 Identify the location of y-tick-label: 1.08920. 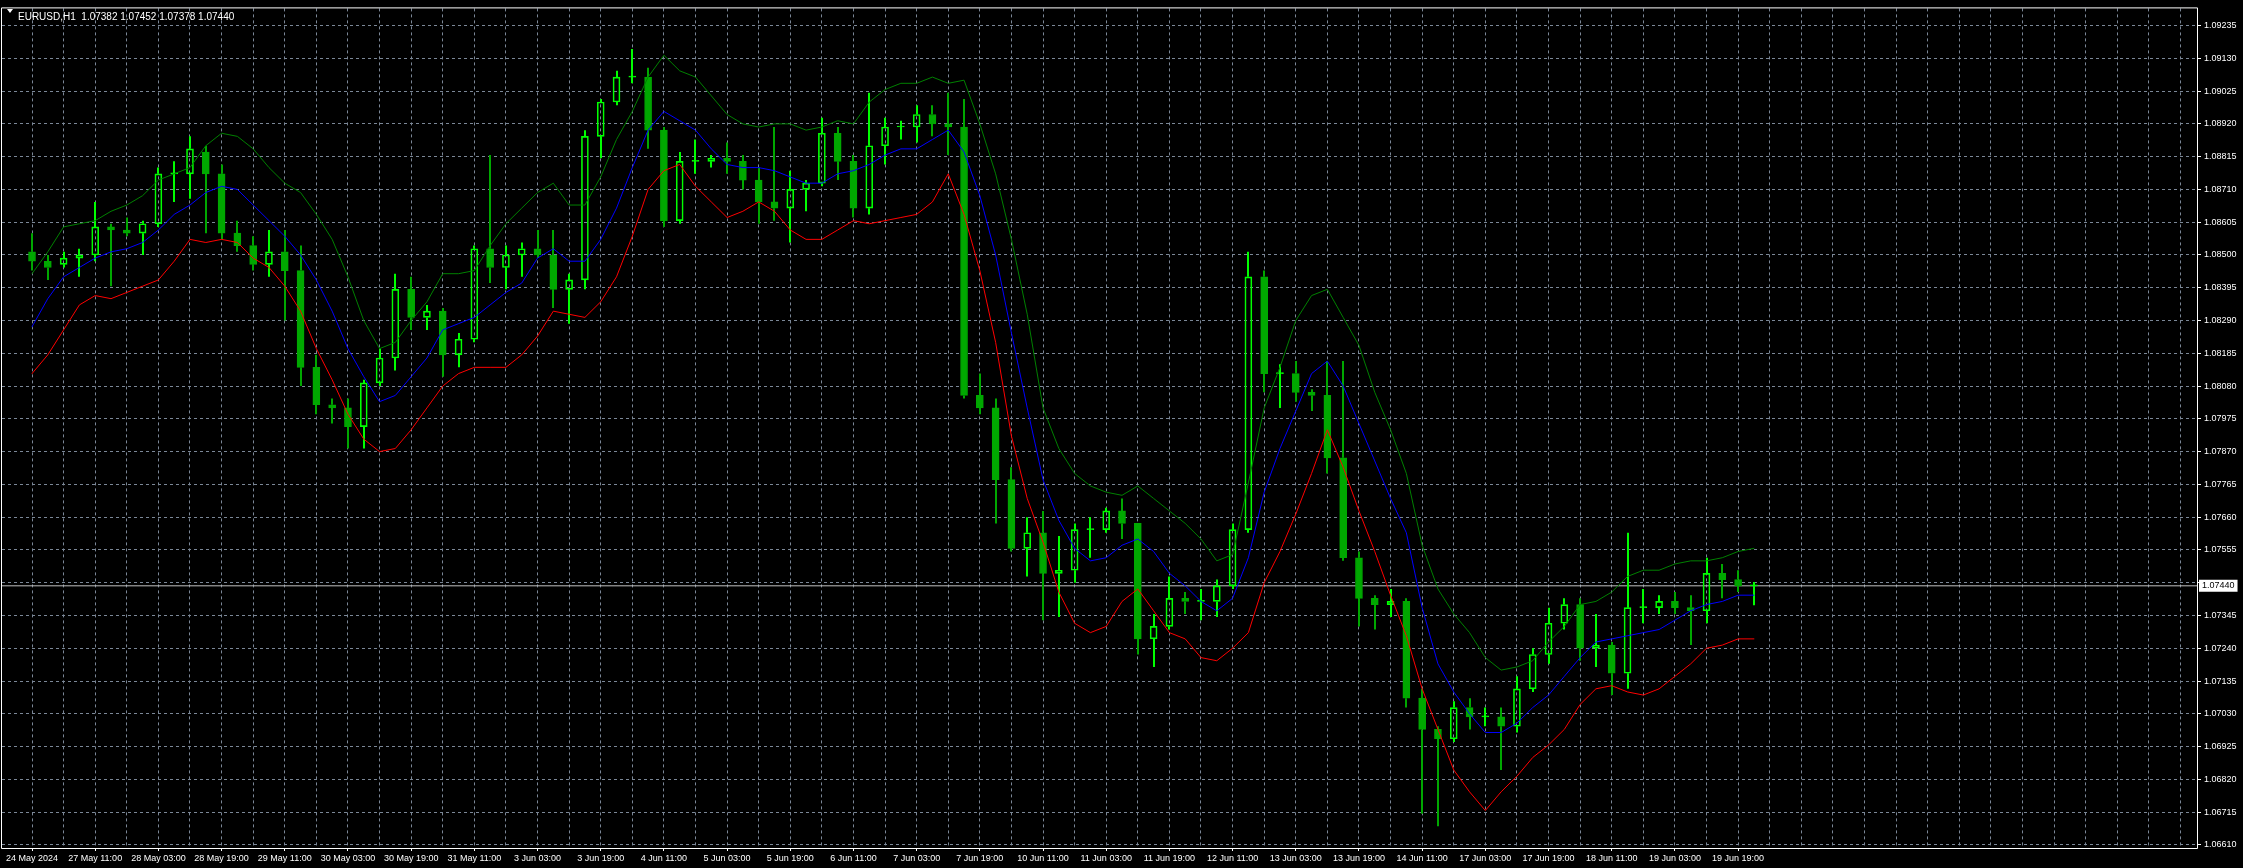
(2220, 123).